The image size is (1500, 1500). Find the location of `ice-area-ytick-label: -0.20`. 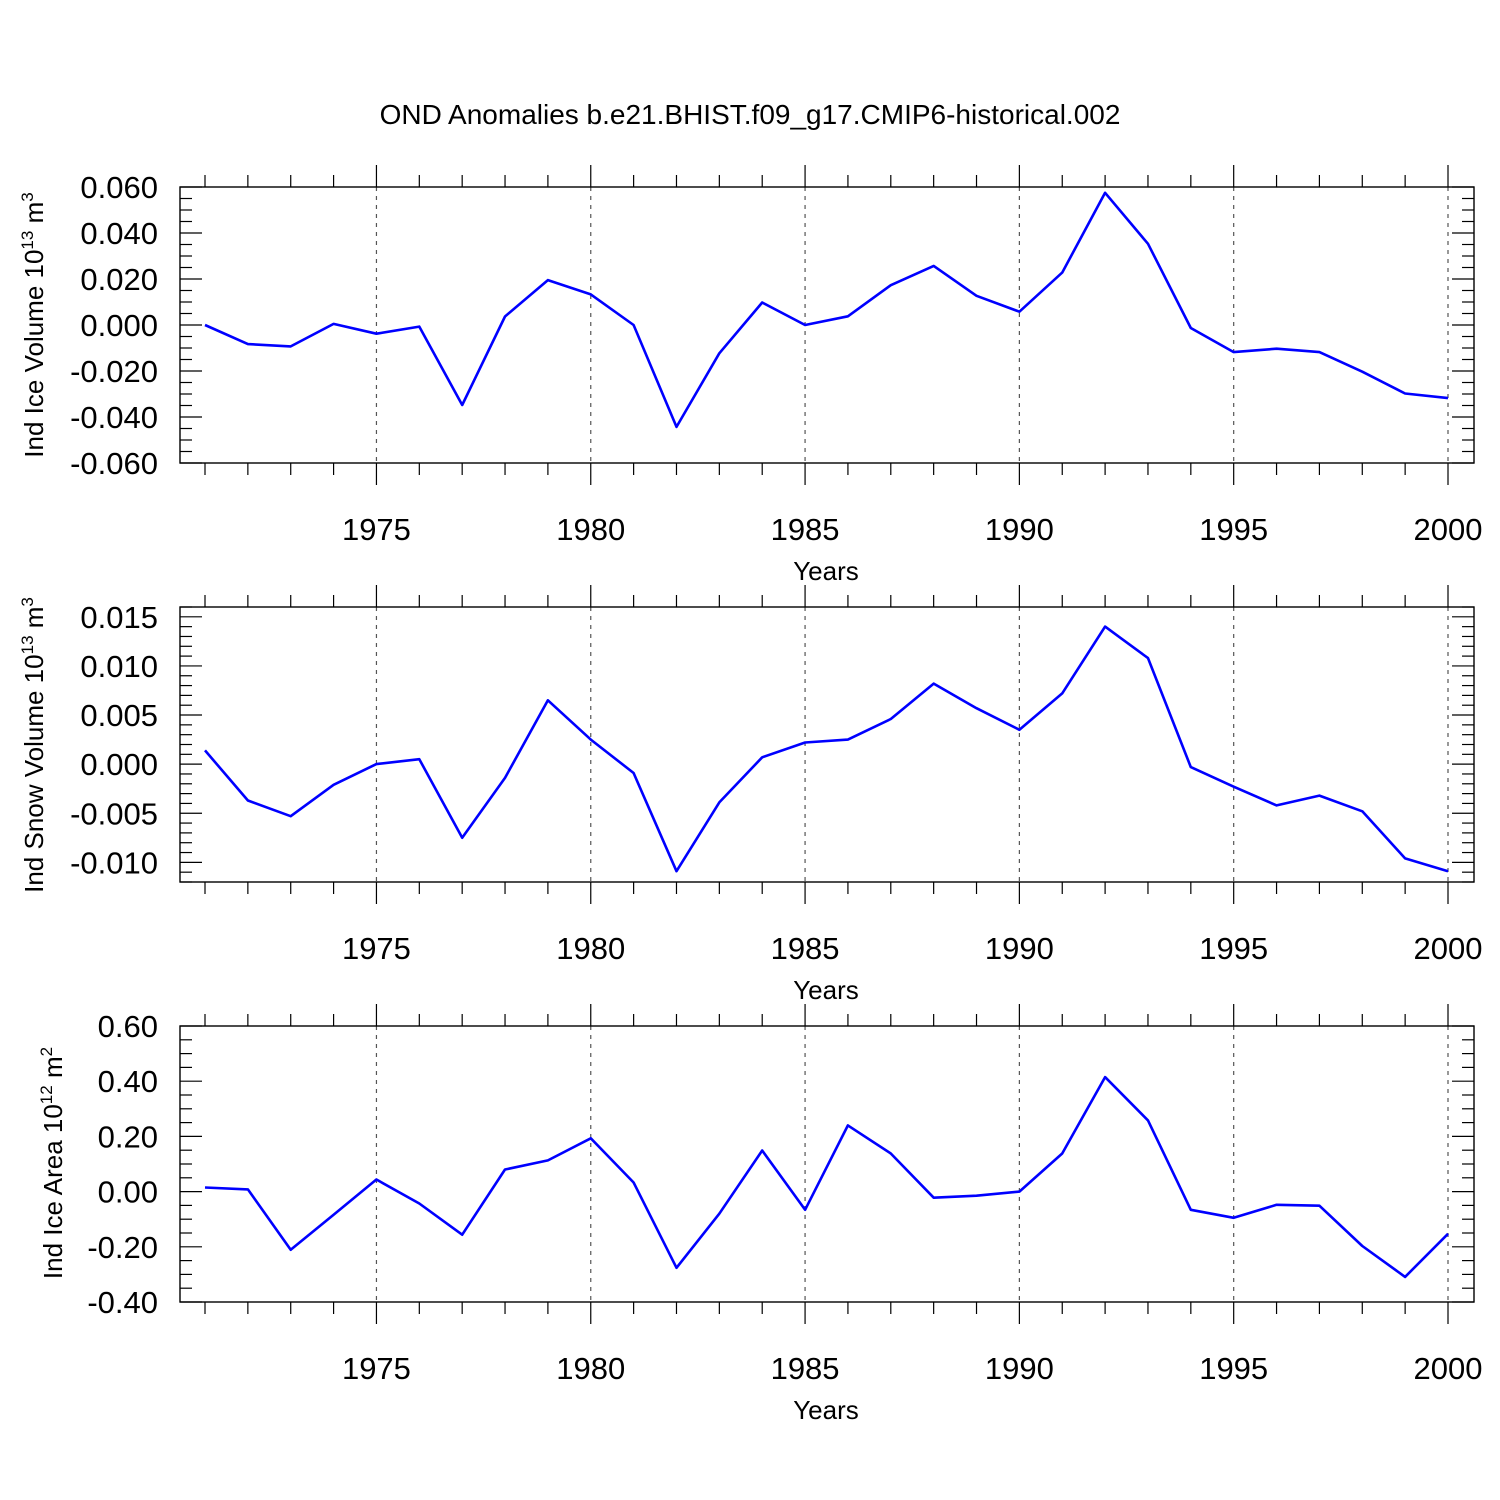

ice-area-ytick-label: -0.20 is located at coordinates (122, 1247).